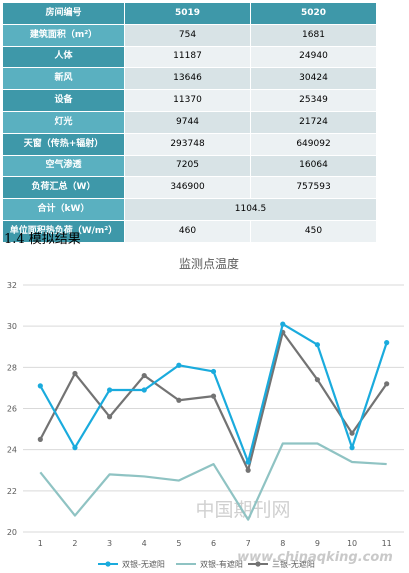  Describe the element at coordinates (313, 13) in the screenshot. I see `header-room-5020: 5020` at that location.